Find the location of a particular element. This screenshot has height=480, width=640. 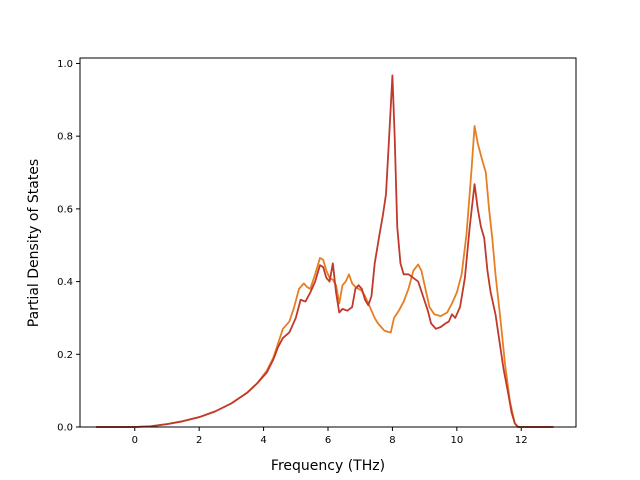

y-axis-label: Partial Density of States is located at coordinates (34, 243).